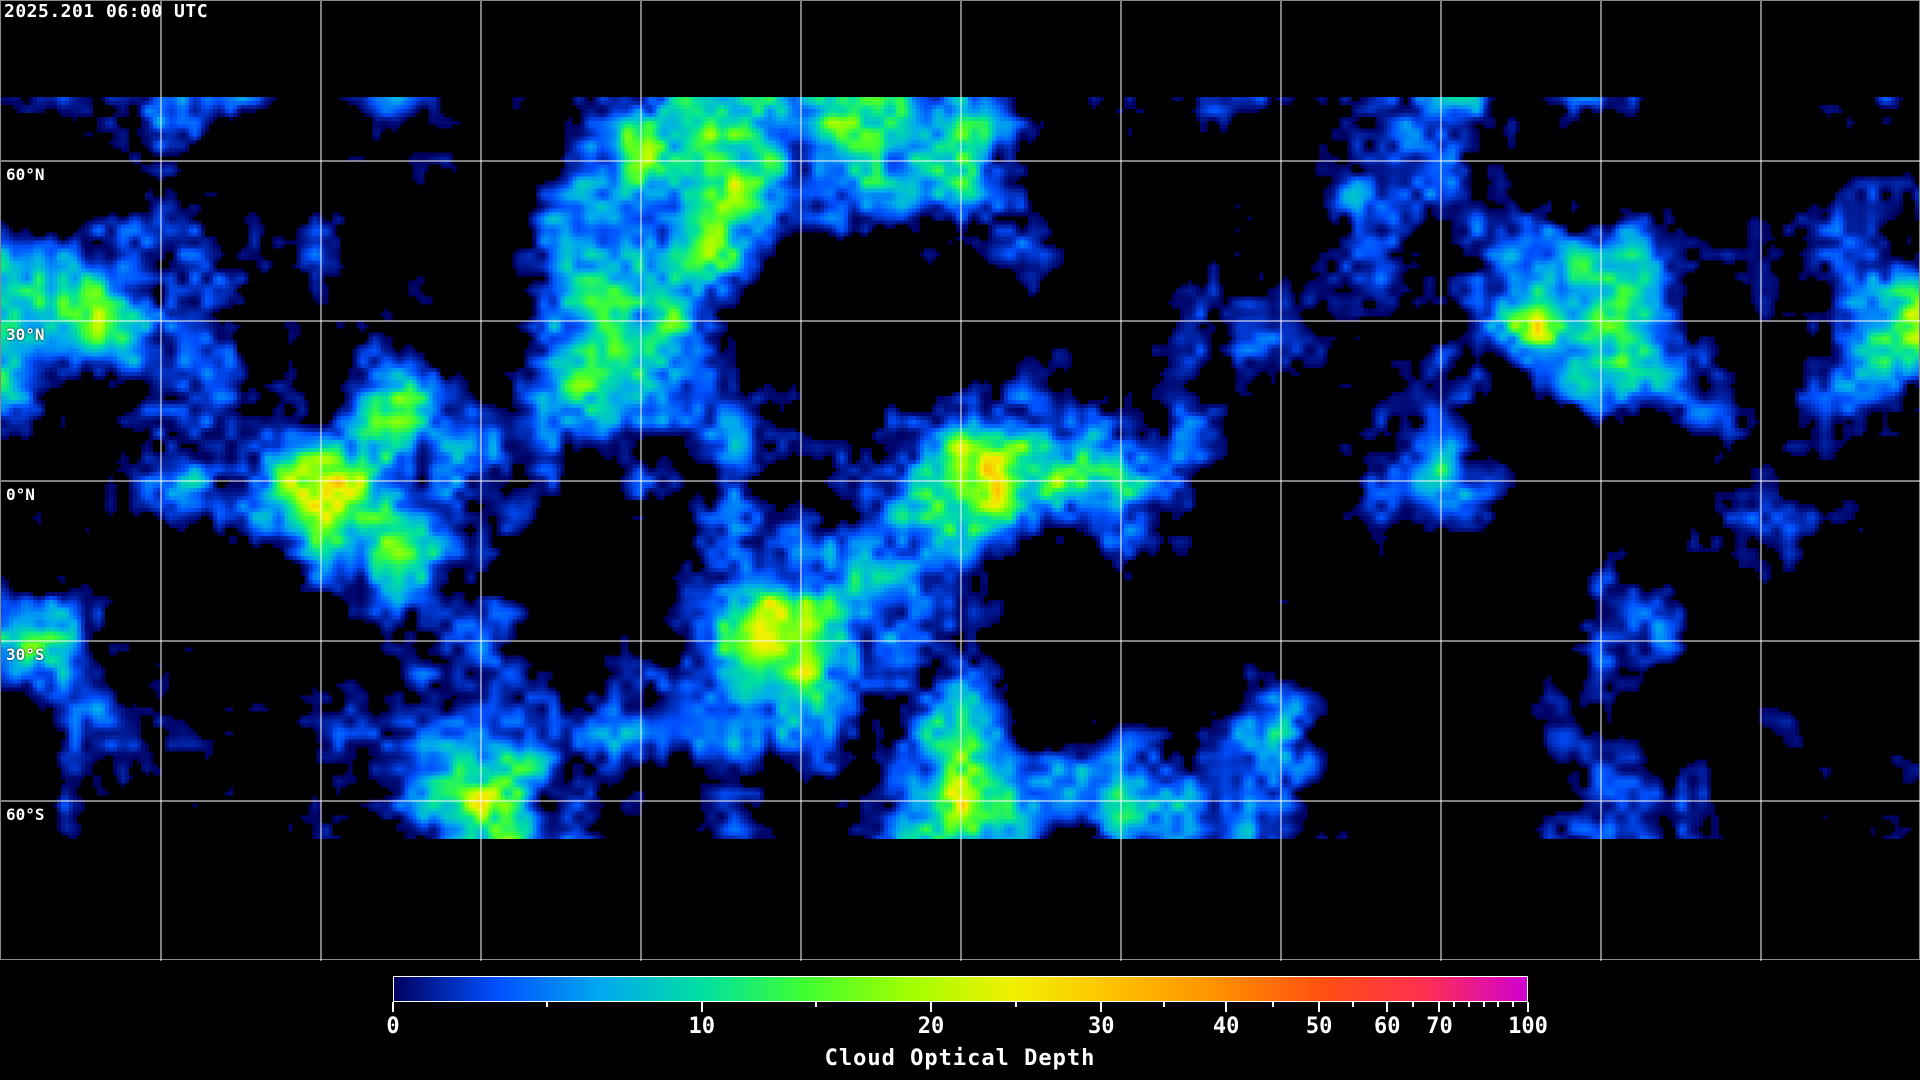  I want to click on tick-label: 70, so click(1439, 1026).